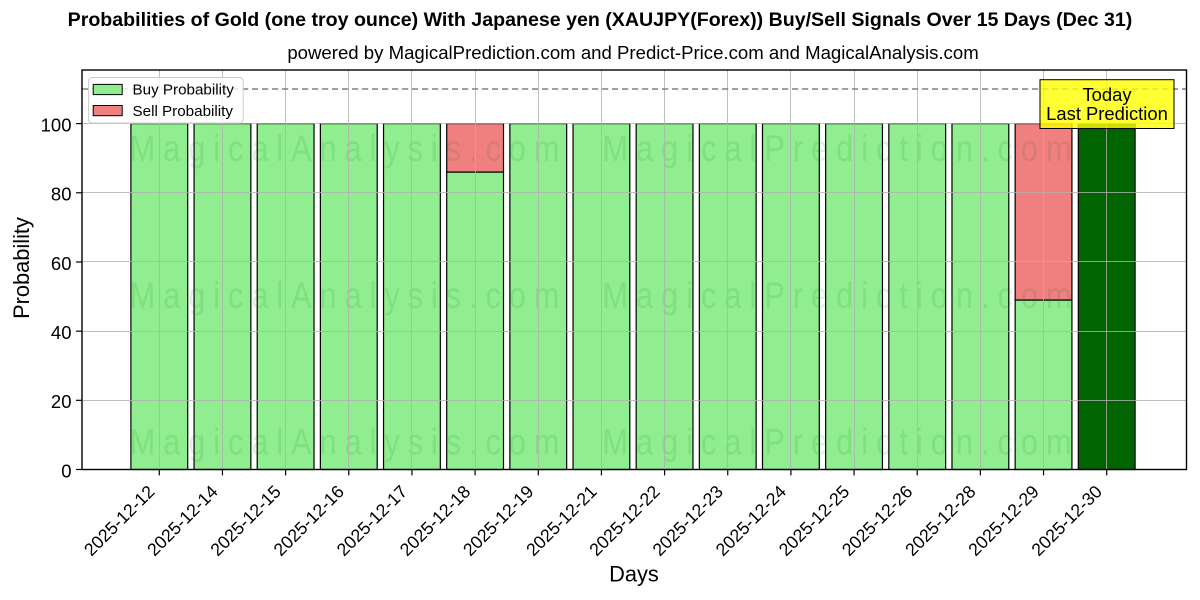  I want to click on svg-text: Days, so click(634, 574).